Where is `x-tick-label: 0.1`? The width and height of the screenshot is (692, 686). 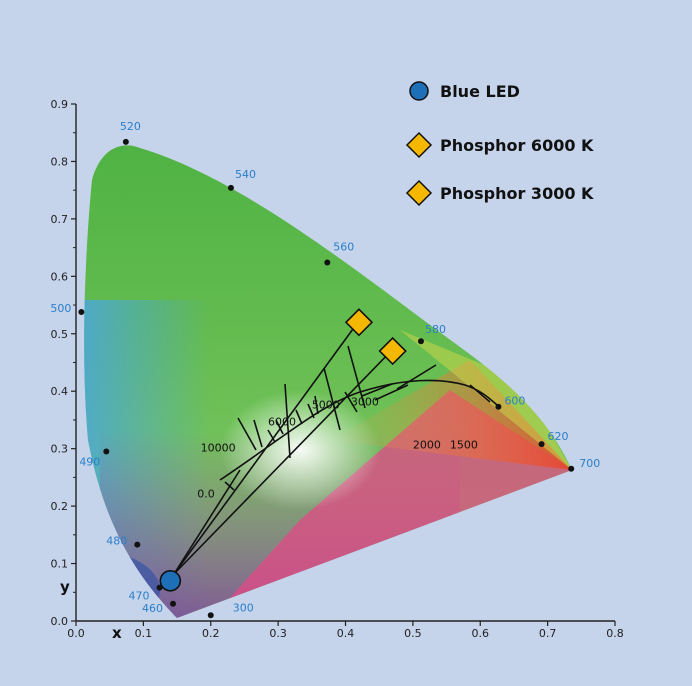 x-tick-label: 0.1 is located at coordinates (144, 633).